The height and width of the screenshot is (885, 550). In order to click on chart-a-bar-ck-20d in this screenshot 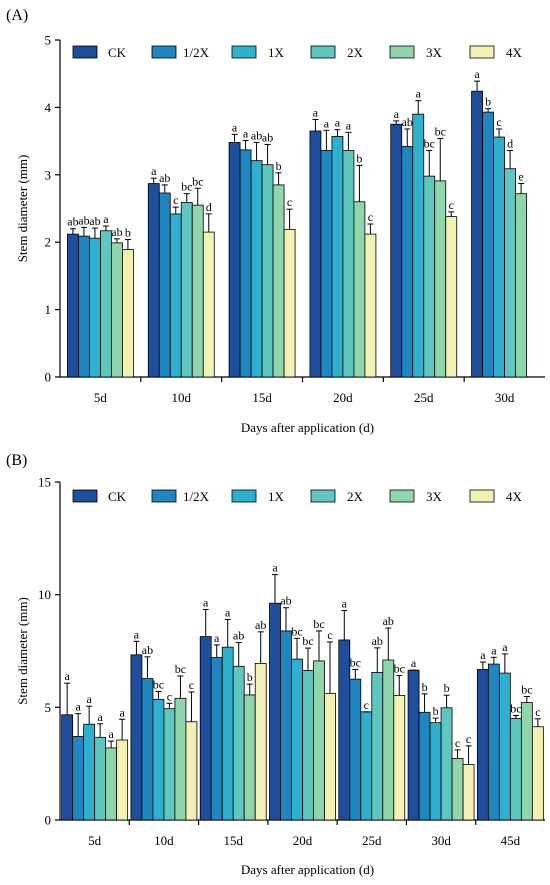, I will do `click(315, 254)`.